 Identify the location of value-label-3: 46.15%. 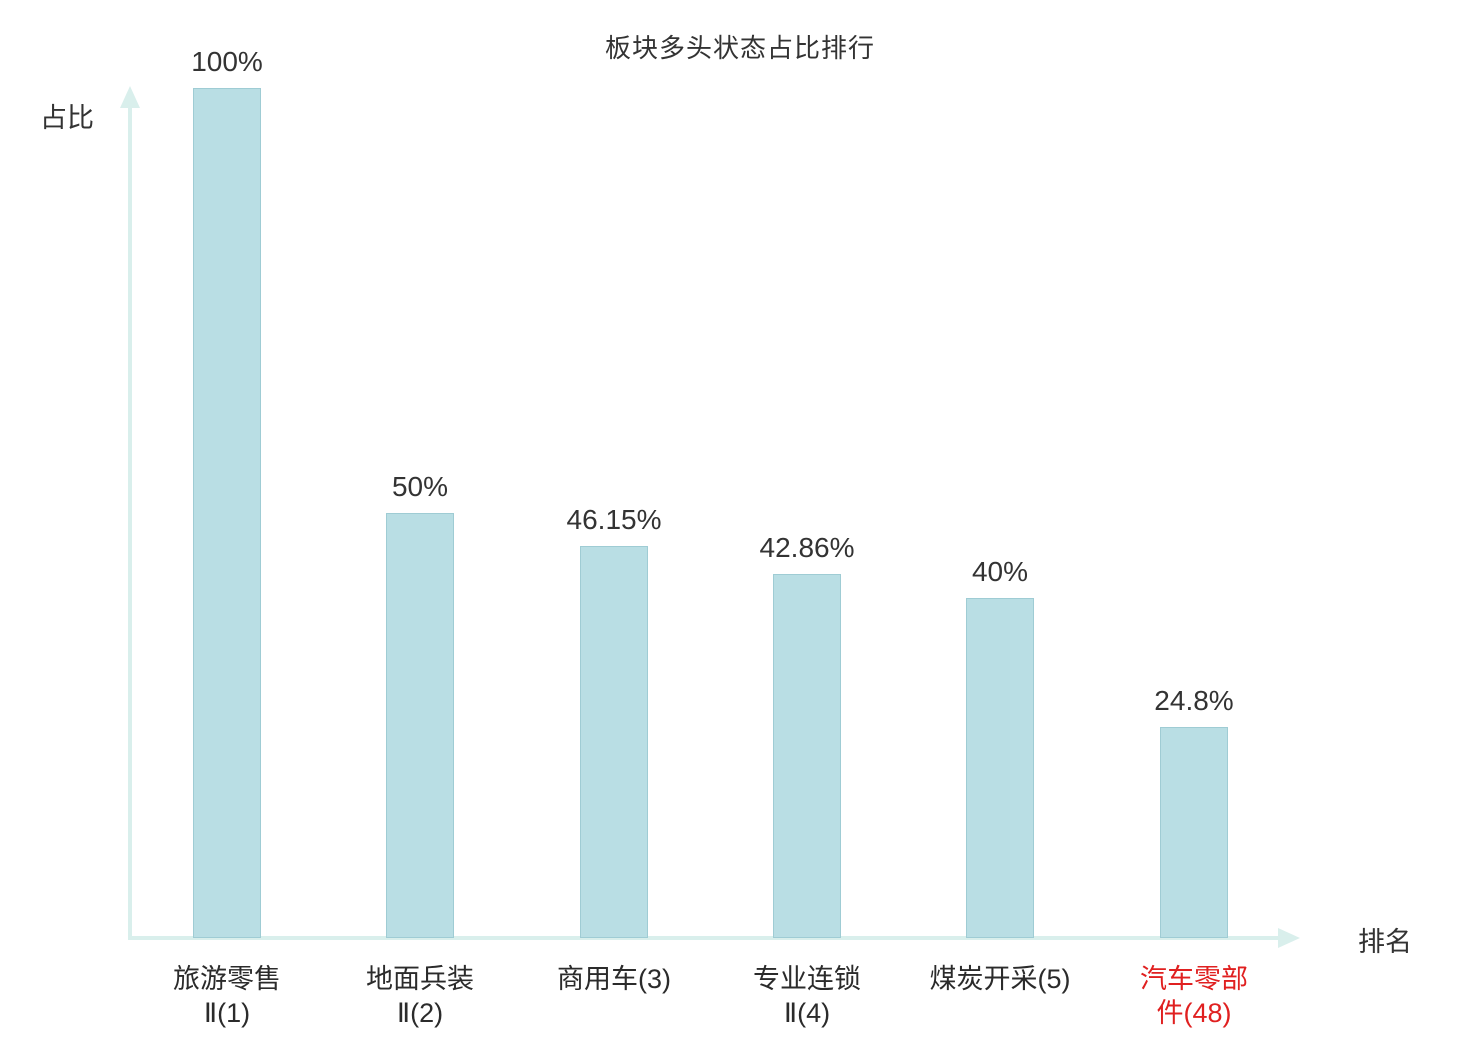
(614, 519).